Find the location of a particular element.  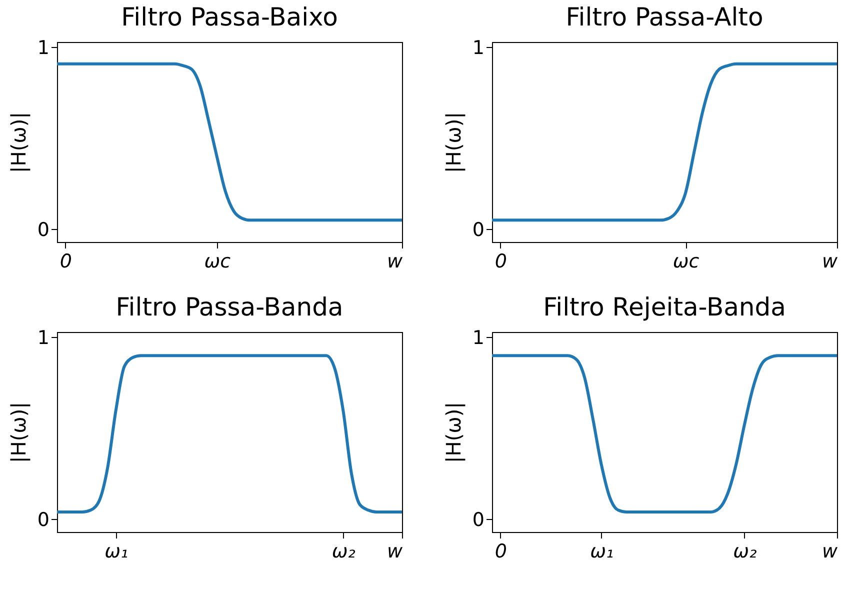

chart-title: Filtro Passa-Baixo is located at coordinates (229, 17).